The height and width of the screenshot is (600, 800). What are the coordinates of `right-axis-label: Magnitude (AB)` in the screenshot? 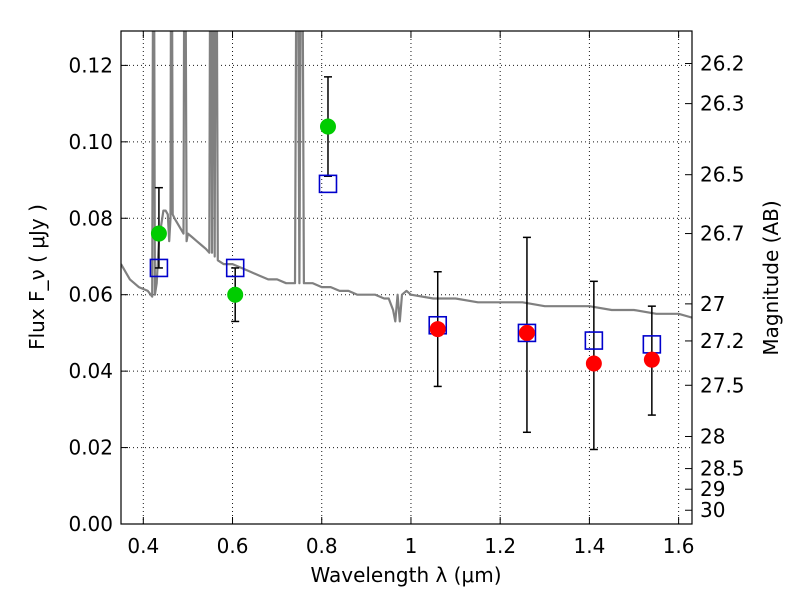 It's located at (771, 277).